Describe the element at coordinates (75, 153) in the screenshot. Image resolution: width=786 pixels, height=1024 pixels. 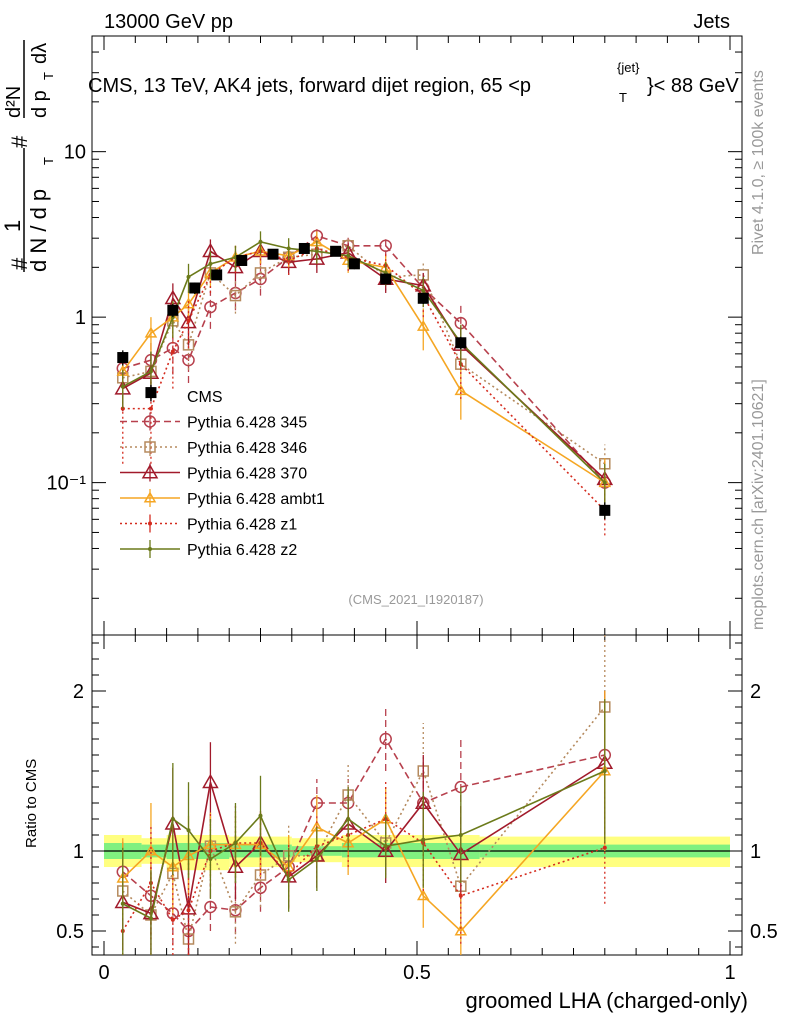
I see `y-tick-label: 10` at that location.